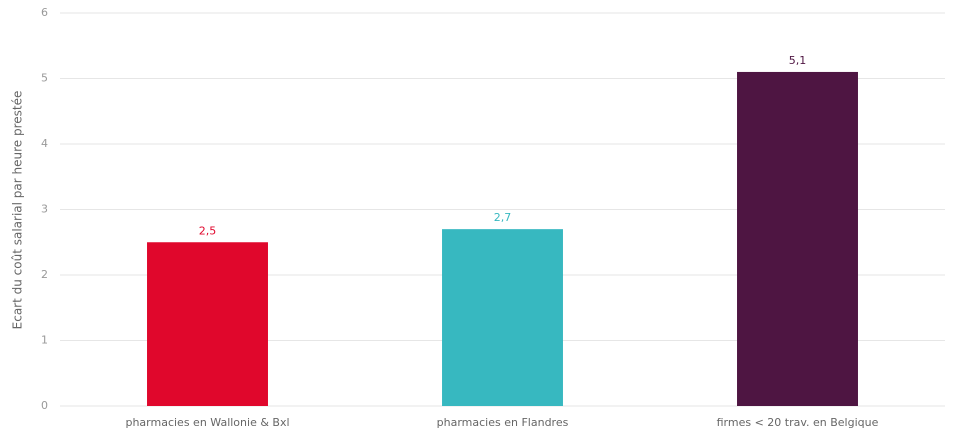 Image resolution: width=957 pixels, height=438 pixels. What do you see at coordinates (44, 340) in the screenshot?
I see `y-tick-label: 1` at bounding box center [44, 340].